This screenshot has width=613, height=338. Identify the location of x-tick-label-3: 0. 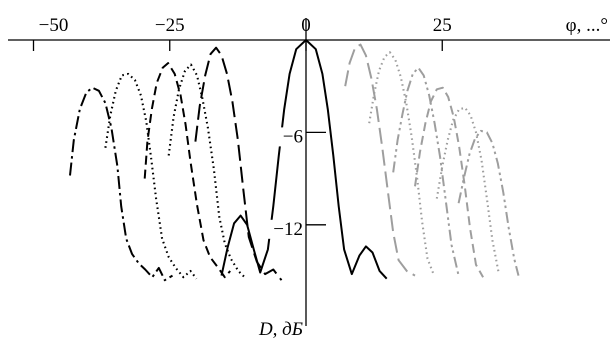
(306, 25).